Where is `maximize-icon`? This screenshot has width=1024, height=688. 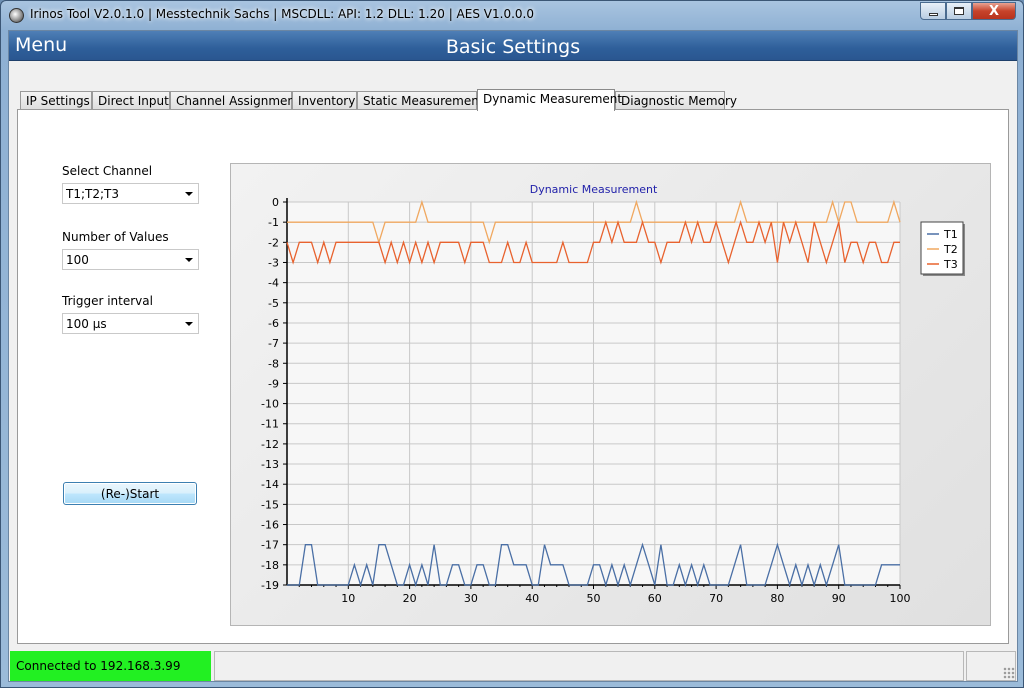 maximize-icon is located at coordinates (959, 11).